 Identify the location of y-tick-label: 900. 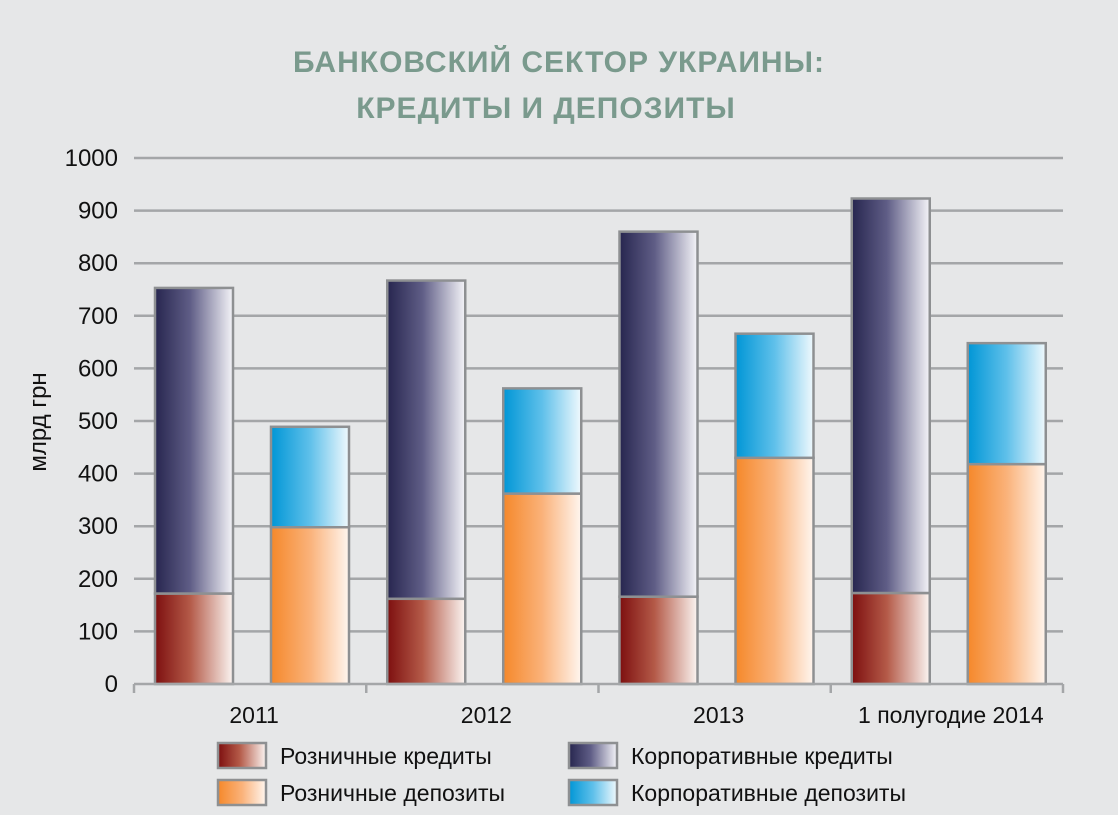
(98, 211).